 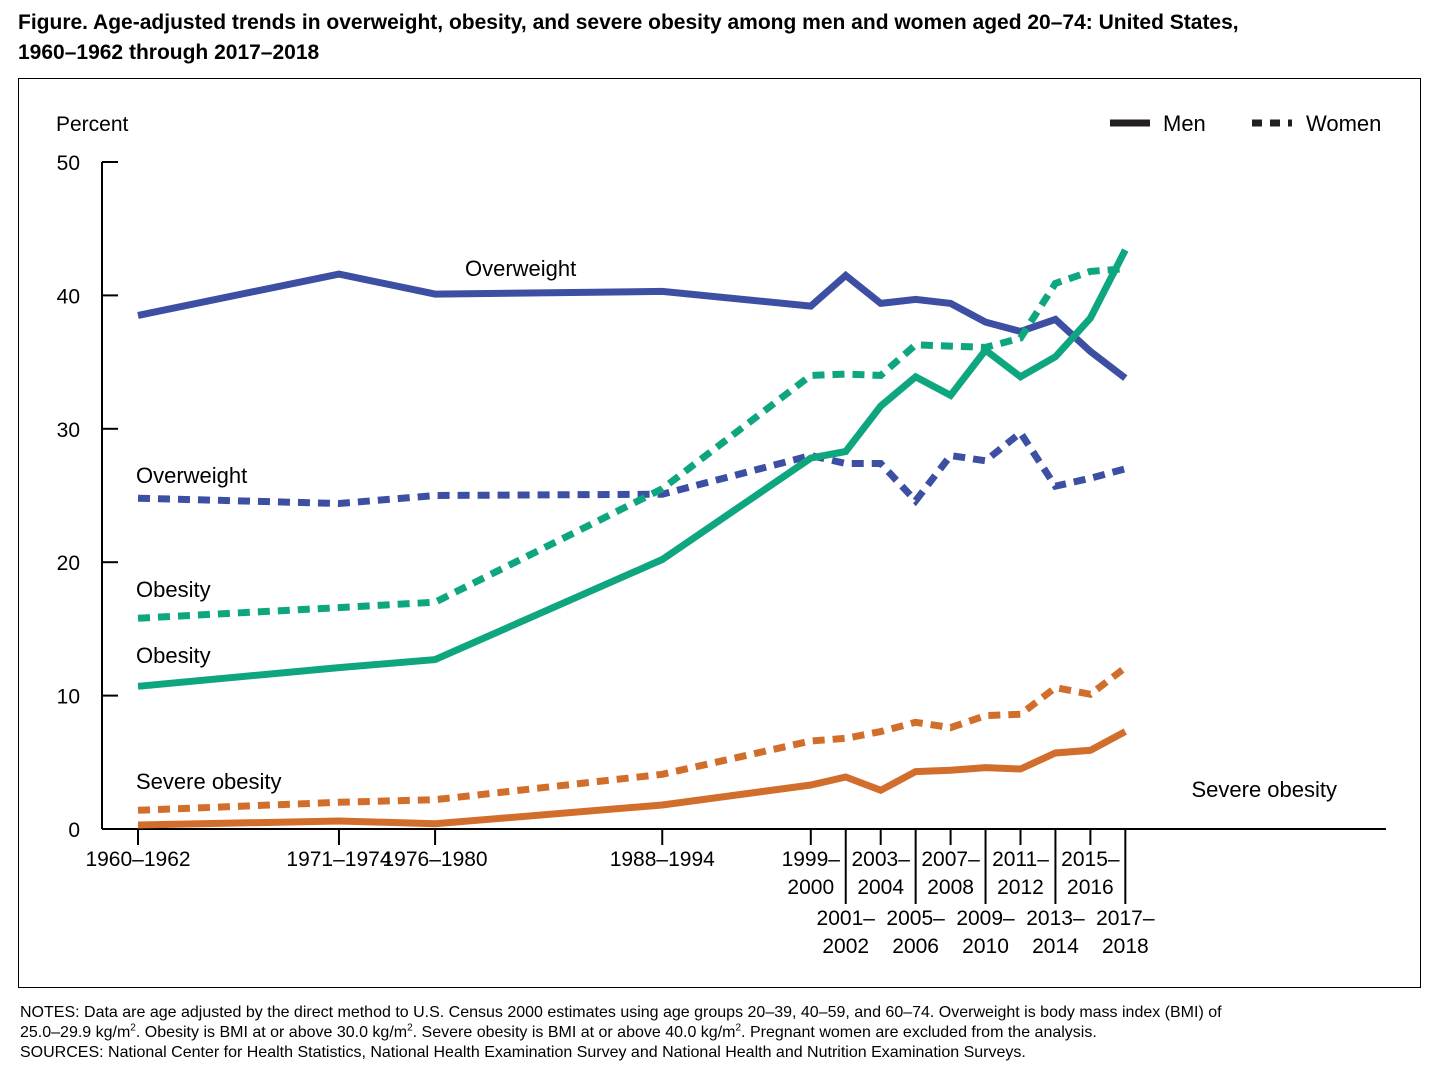 I want to click on x-tick-label: 2002, so click(x=845, y=946).